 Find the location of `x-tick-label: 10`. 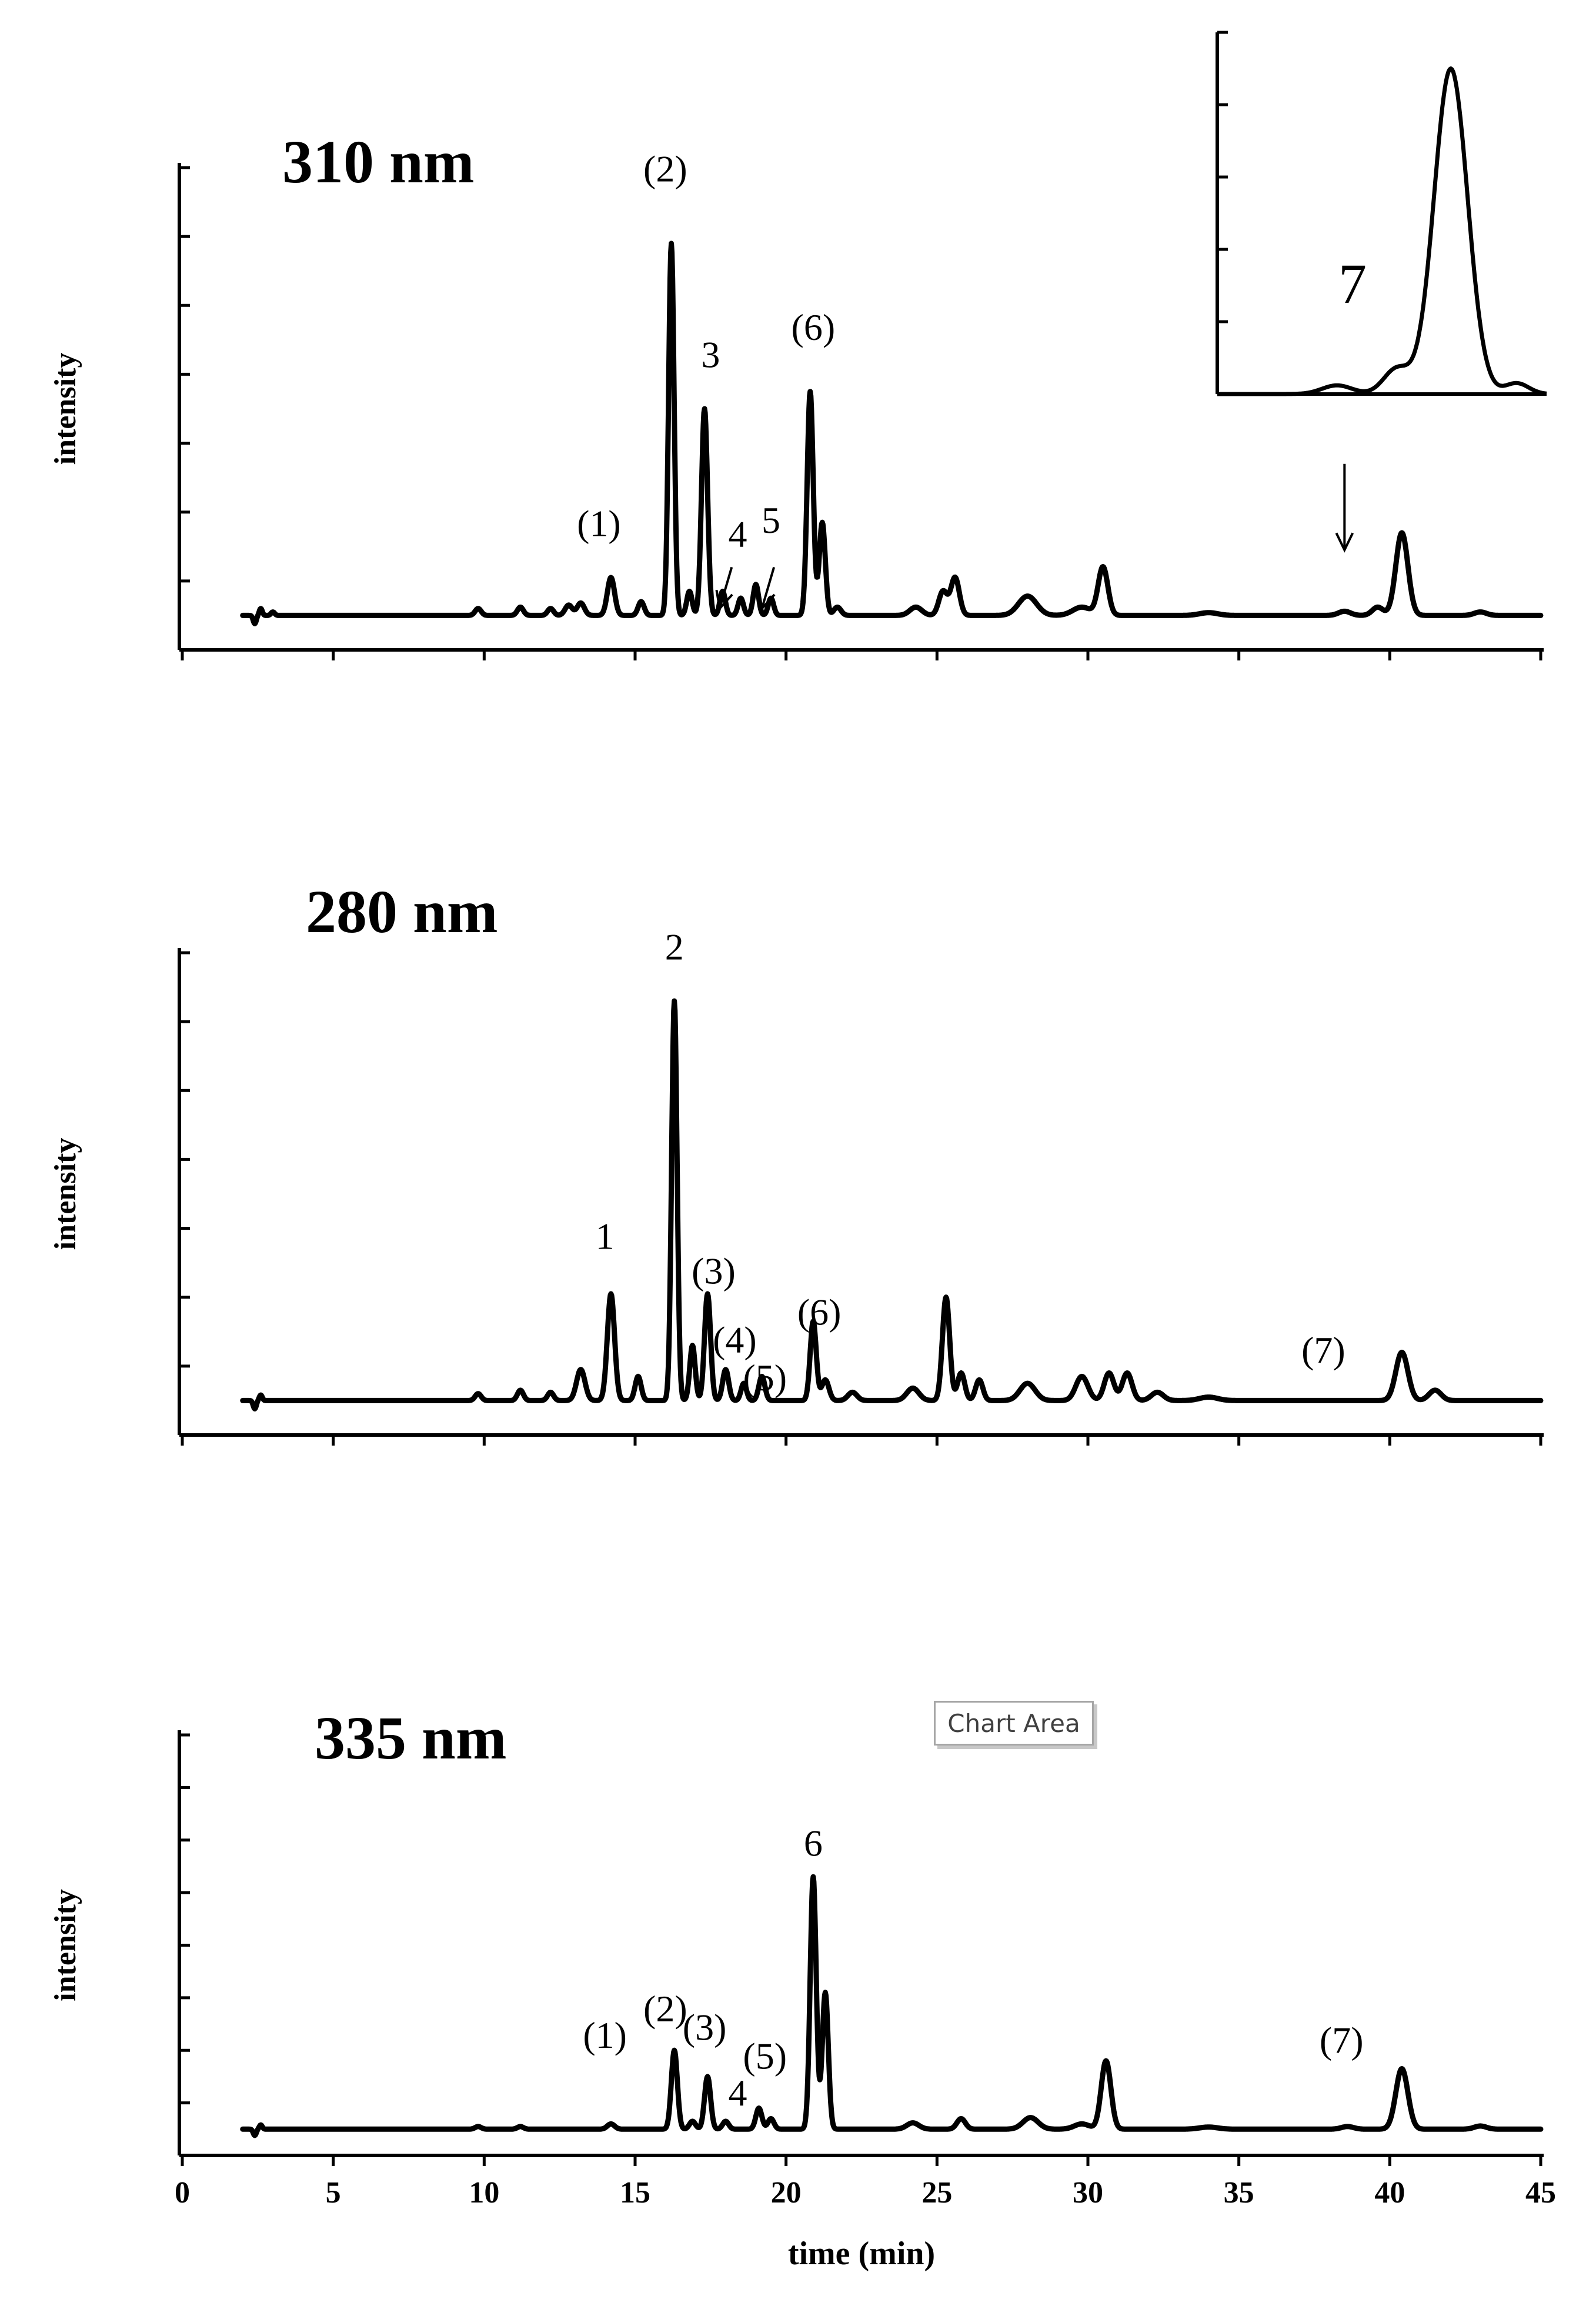

x-tick-label: 10 is located at coordinates (484, 2193).